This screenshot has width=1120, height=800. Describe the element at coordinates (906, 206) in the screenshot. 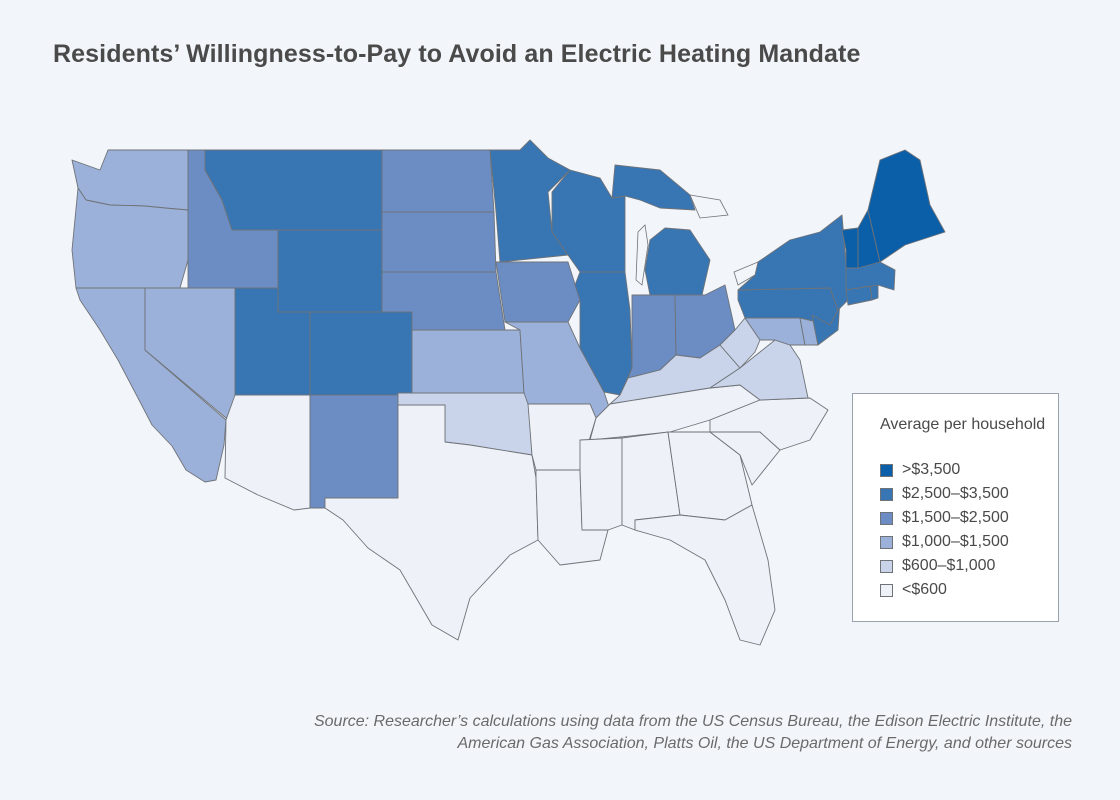

I see `state-me` at that location.